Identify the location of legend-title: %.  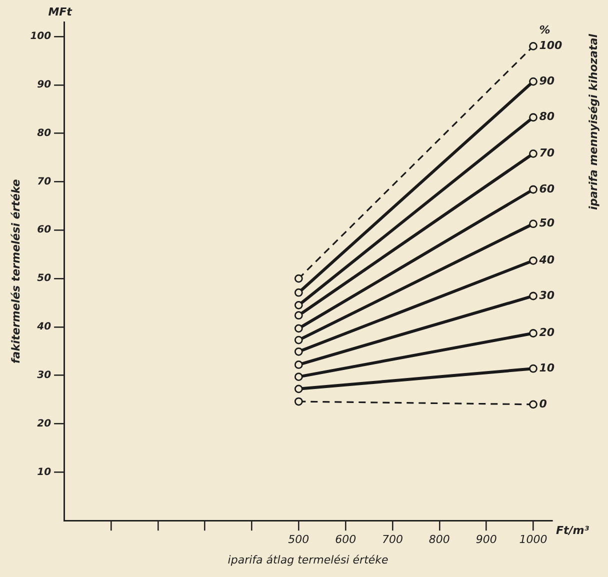
(544, 30).